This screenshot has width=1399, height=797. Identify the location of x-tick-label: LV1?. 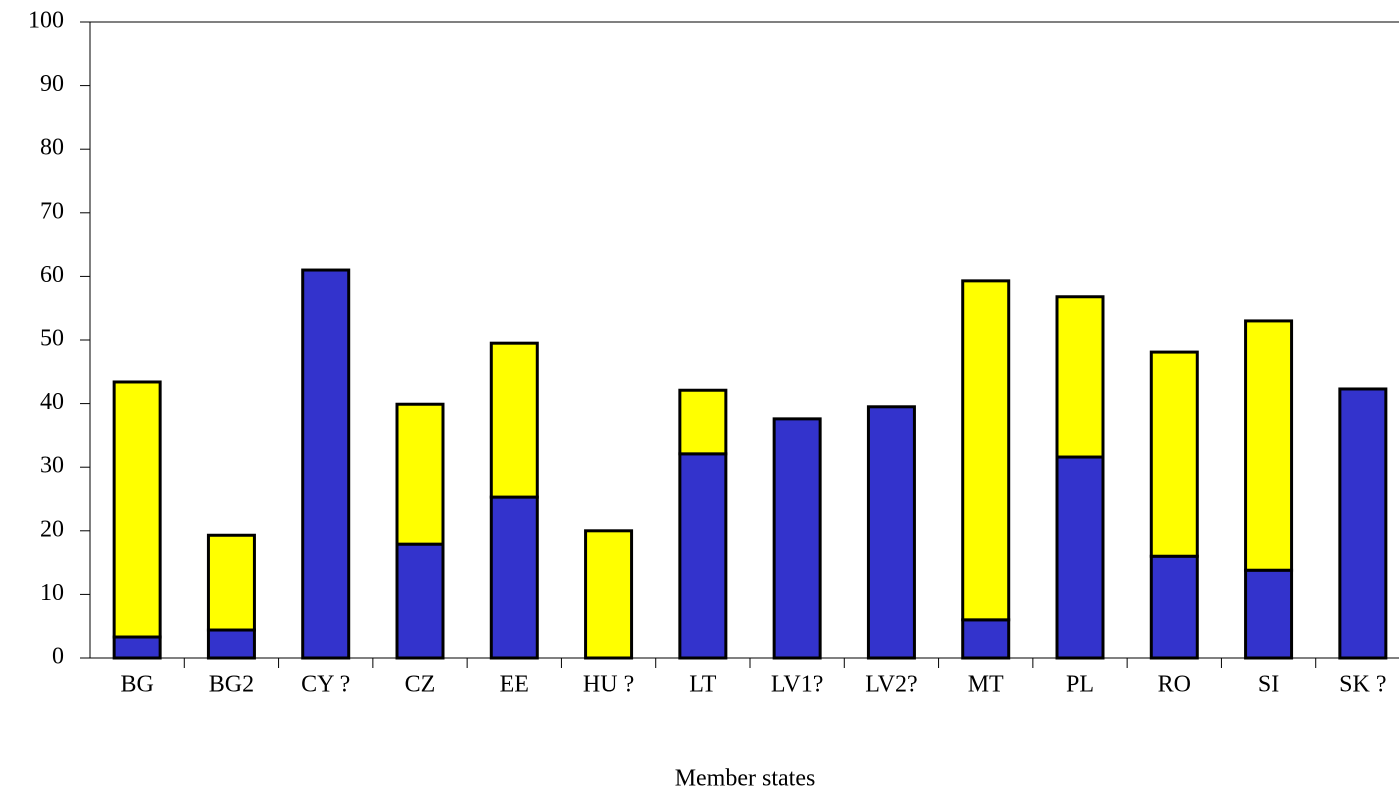
(797, 685).